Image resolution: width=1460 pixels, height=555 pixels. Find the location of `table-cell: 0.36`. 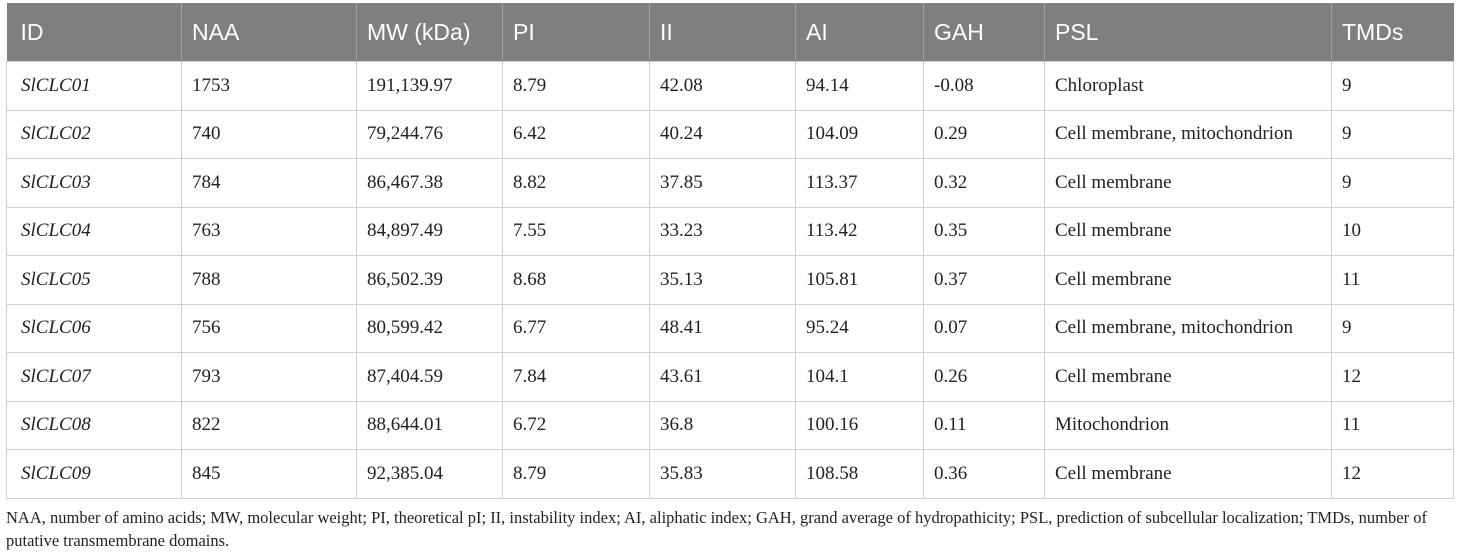

table-cell: 0.36 is located at coordinates (984, 474).